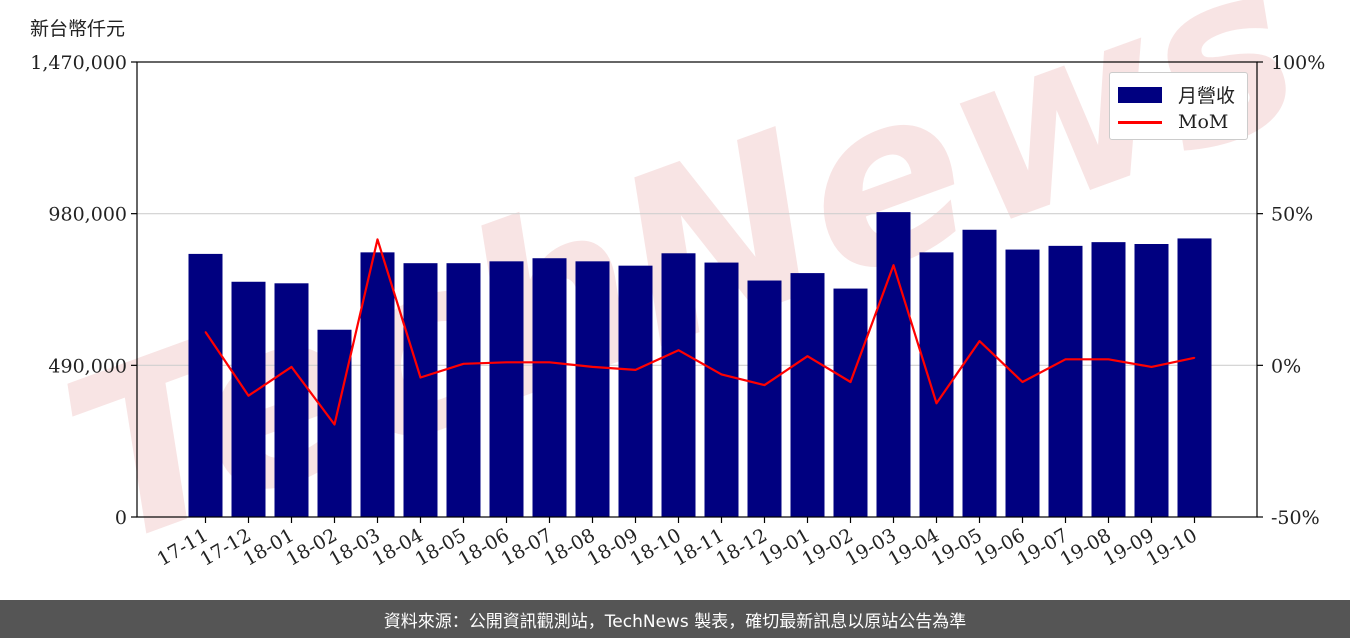  What do you see at coordinates (1295, 518) in the screenshot?
I see `right-tick-label: -50%` at bounding box center [1295, 518].